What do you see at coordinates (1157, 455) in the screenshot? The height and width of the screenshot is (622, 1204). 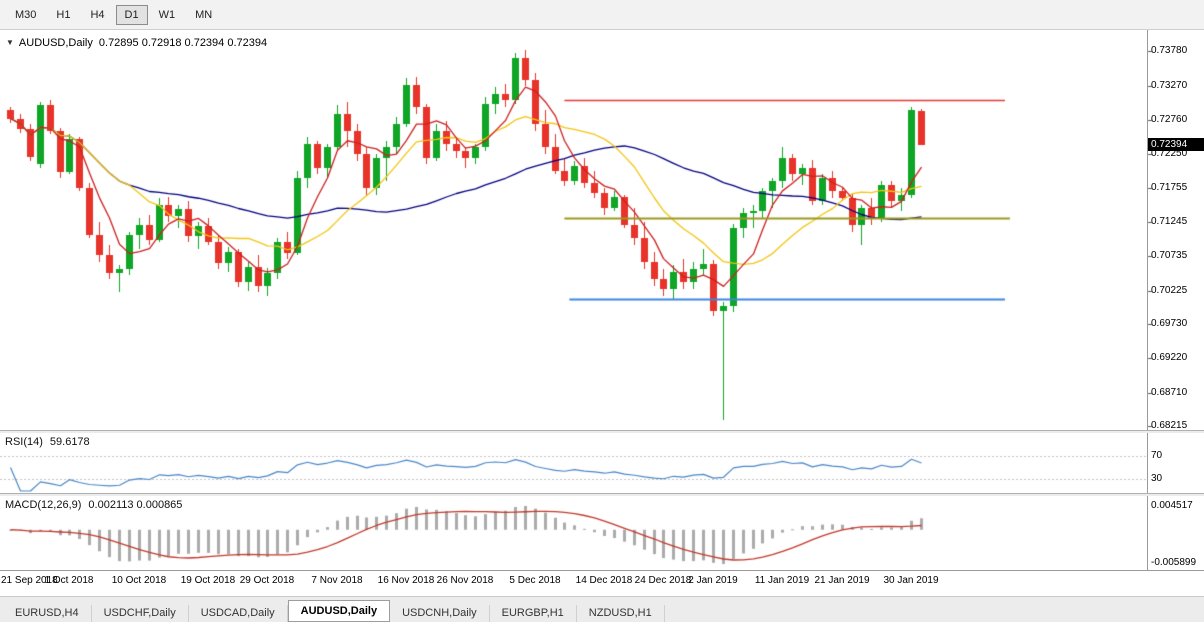 I see `rsi-level-label: 70` at bounding box center [1157, 455].